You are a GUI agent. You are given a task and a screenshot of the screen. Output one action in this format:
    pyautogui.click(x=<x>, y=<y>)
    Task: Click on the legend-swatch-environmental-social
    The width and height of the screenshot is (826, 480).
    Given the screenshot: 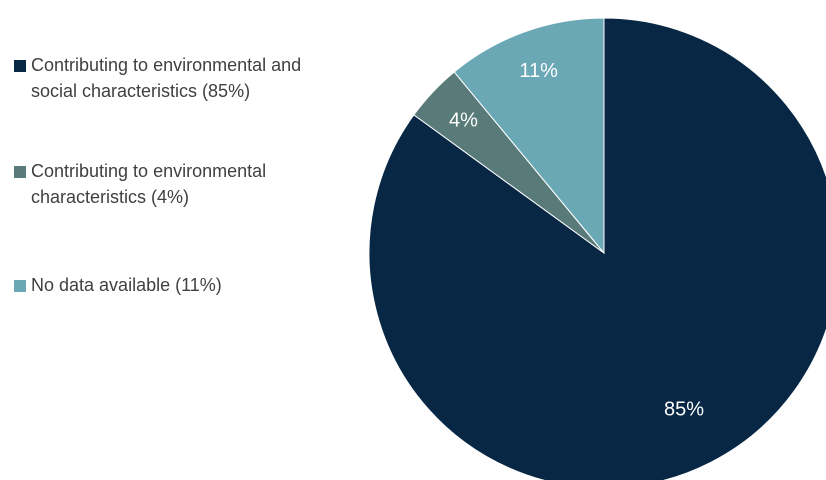 What is the action you would take?
    pyautogui.click(x=20, y=66)
    